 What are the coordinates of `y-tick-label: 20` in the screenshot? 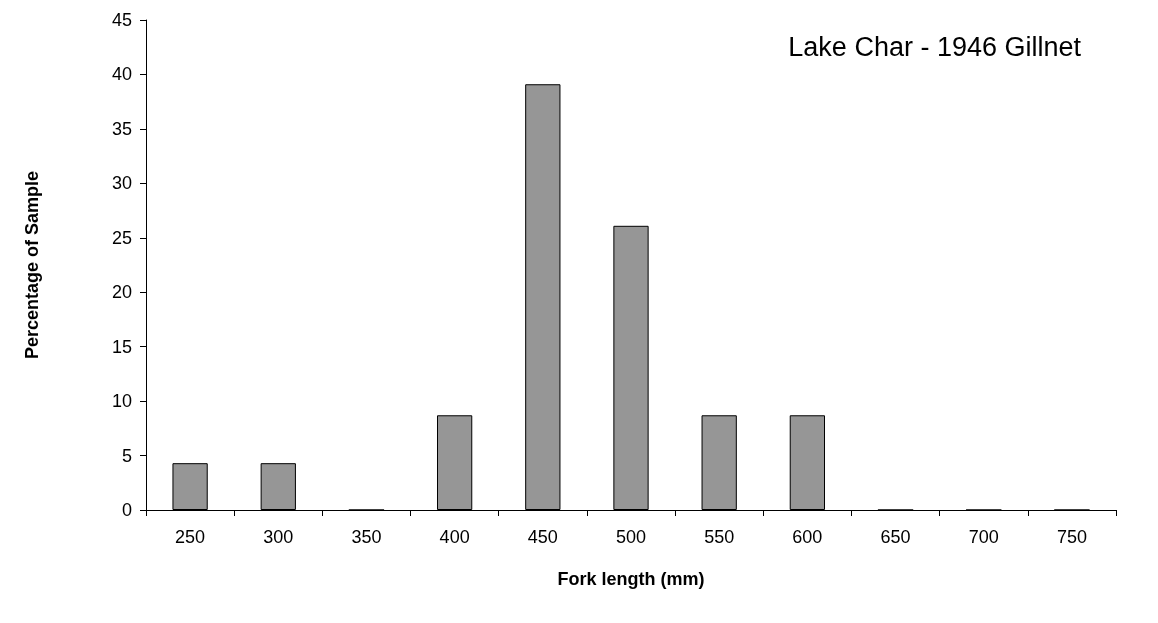 It's located at (121, 292).